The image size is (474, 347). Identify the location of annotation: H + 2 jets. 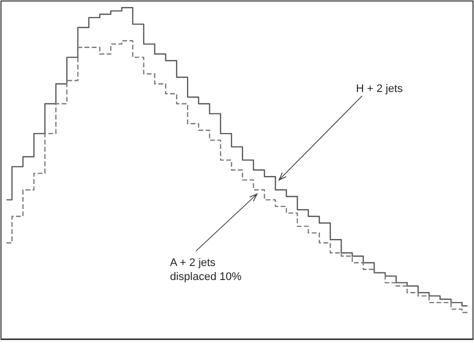
(380, 89).